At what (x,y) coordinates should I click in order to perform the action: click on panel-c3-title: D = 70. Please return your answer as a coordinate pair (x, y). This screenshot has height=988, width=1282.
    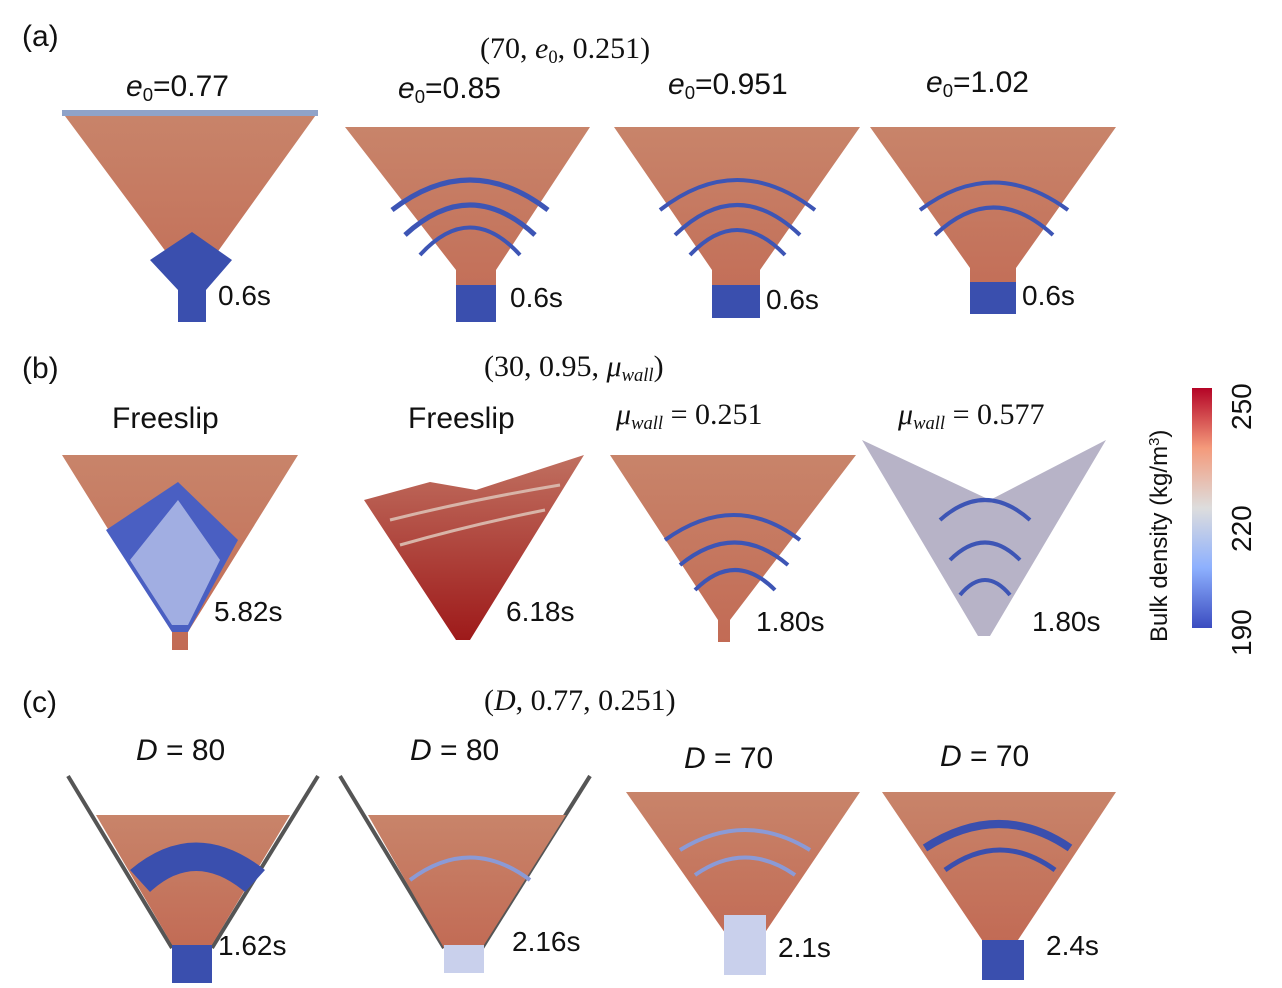
    Looking at the image, I should click on (728, 759).